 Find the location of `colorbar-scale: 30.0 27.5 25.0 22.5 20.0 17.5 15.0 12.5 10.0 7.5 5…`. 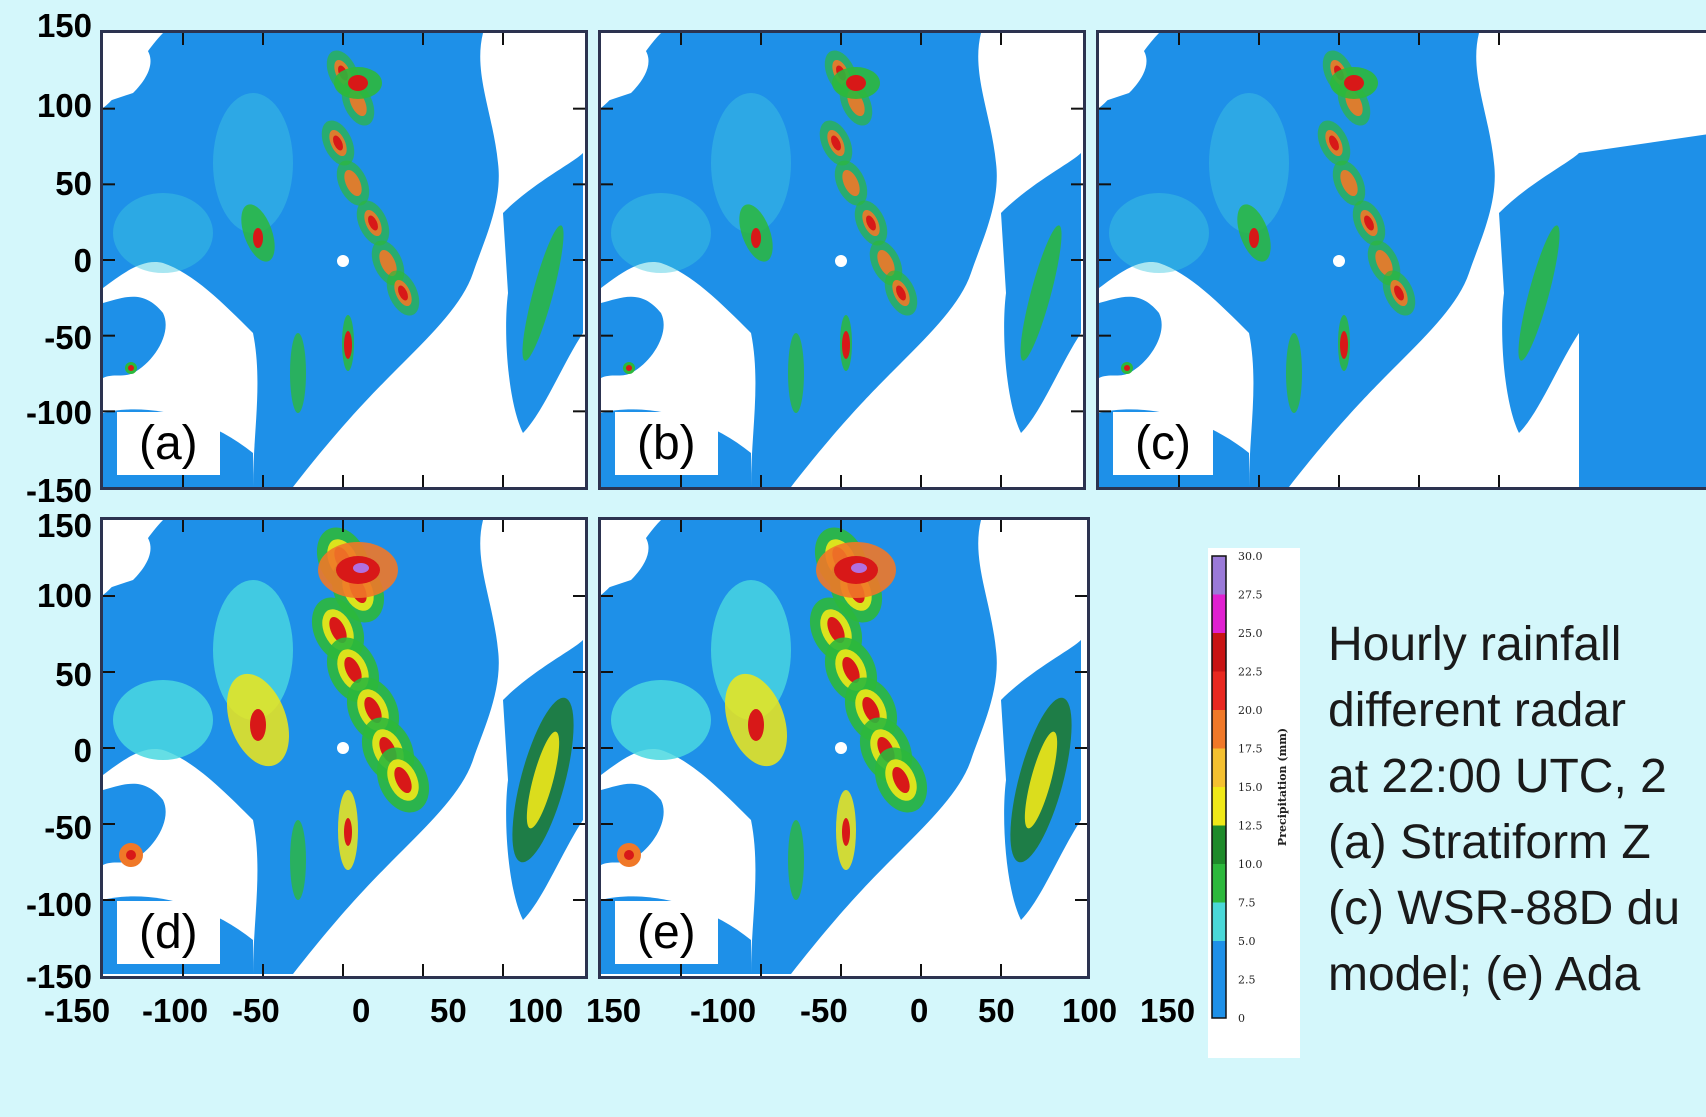

colorbar-scale: 30.0 27.5 25.0 22.5 20.0 17.5 15.0 12.5 10.0 7.5 5… is located at coordinates (1250, 787).